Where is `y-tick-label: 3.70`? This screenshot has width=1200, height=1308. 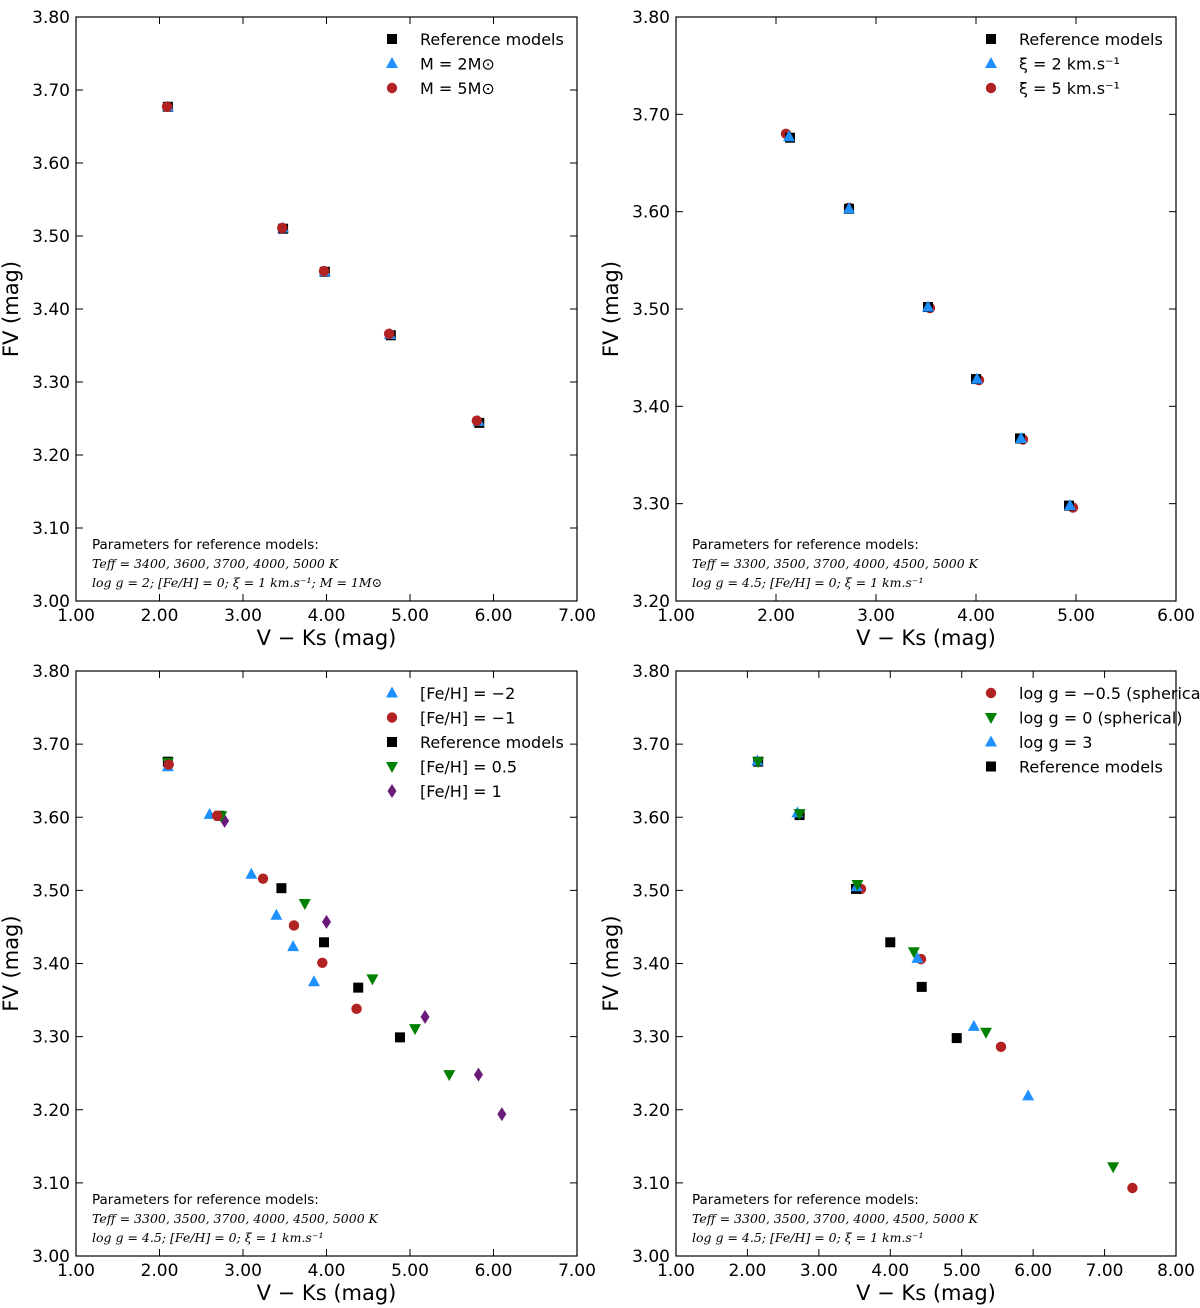 y-tick-label: 3.70 is located at coordinates (51, 745).